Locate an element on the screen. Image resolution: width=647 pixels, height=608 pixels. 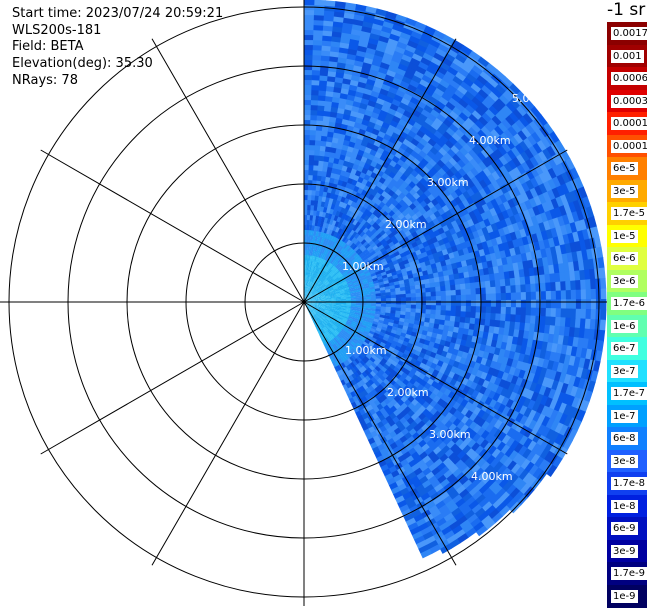
range-label: 5.0 is located at coordinates (521, 98).